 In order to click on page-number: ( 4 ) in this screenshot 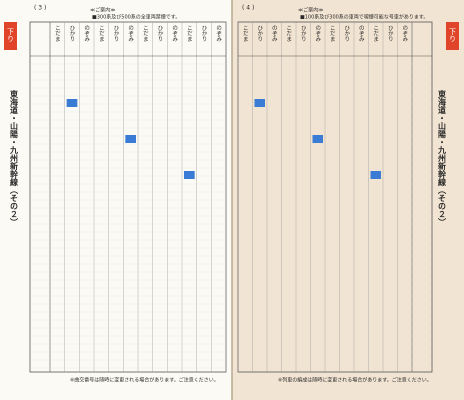, I will do `click(248, 8)`.